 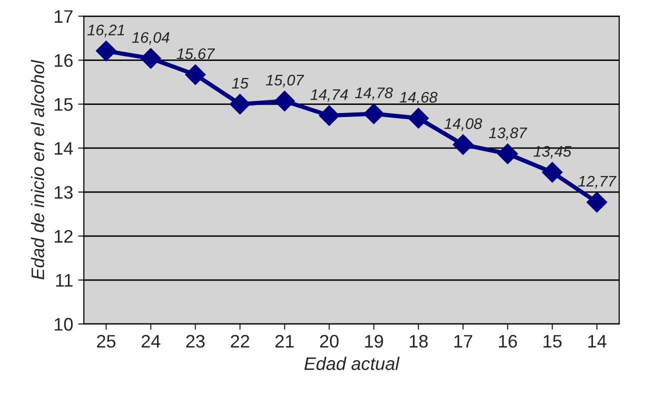 I want to click on y-axis-title: Edad de inicio en el alcohol, so click(x=37, y=170).